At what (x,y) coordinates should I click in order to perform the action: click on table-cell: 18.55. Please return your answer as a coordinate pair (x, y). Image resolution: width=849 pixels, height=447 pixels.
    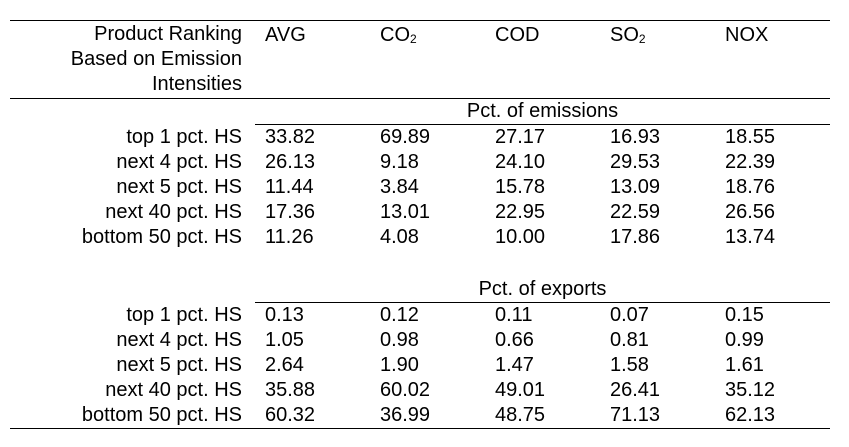
    Looking at the image, I should click on (750, 137).